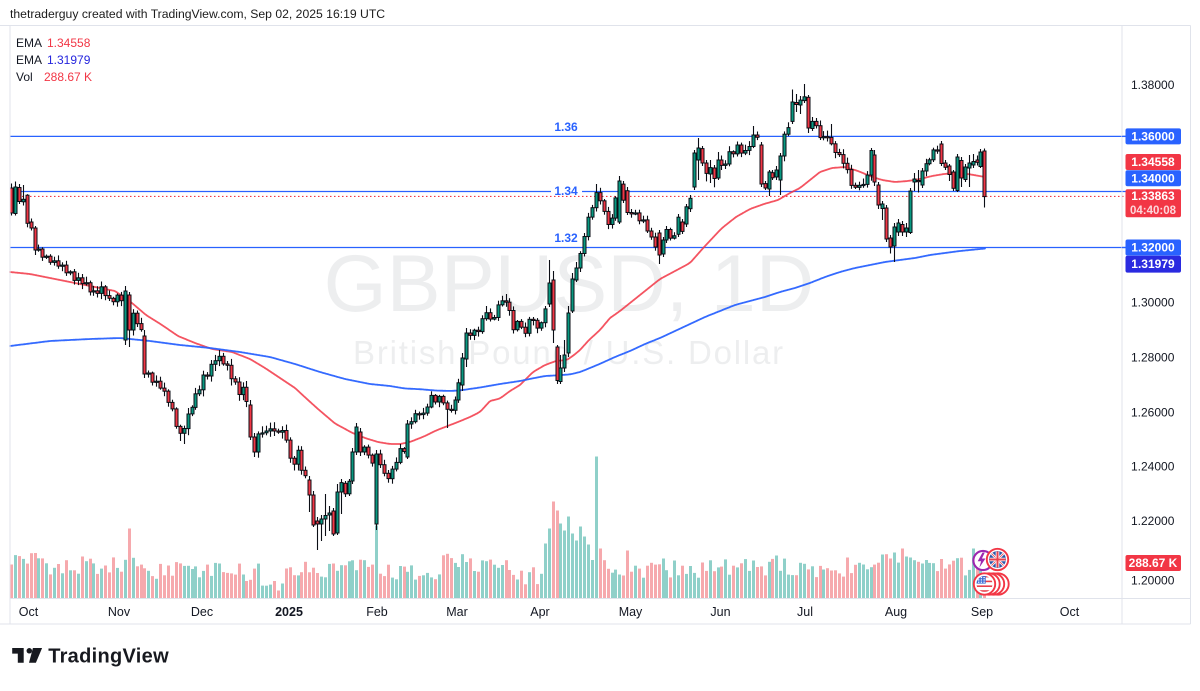 The height and width of the screenshot is (691, 1200). What do you see at coordinates (1153, 136) in the screenshot?
I see `svg-text: 1.36000` at bounding box center [1153, 136].